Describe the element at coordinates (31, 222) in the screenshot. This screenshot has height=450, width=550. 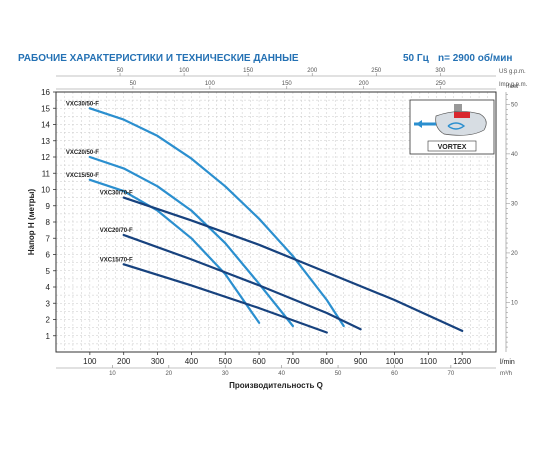
I see `y-axis-label: Напор H (метры)` at that location.